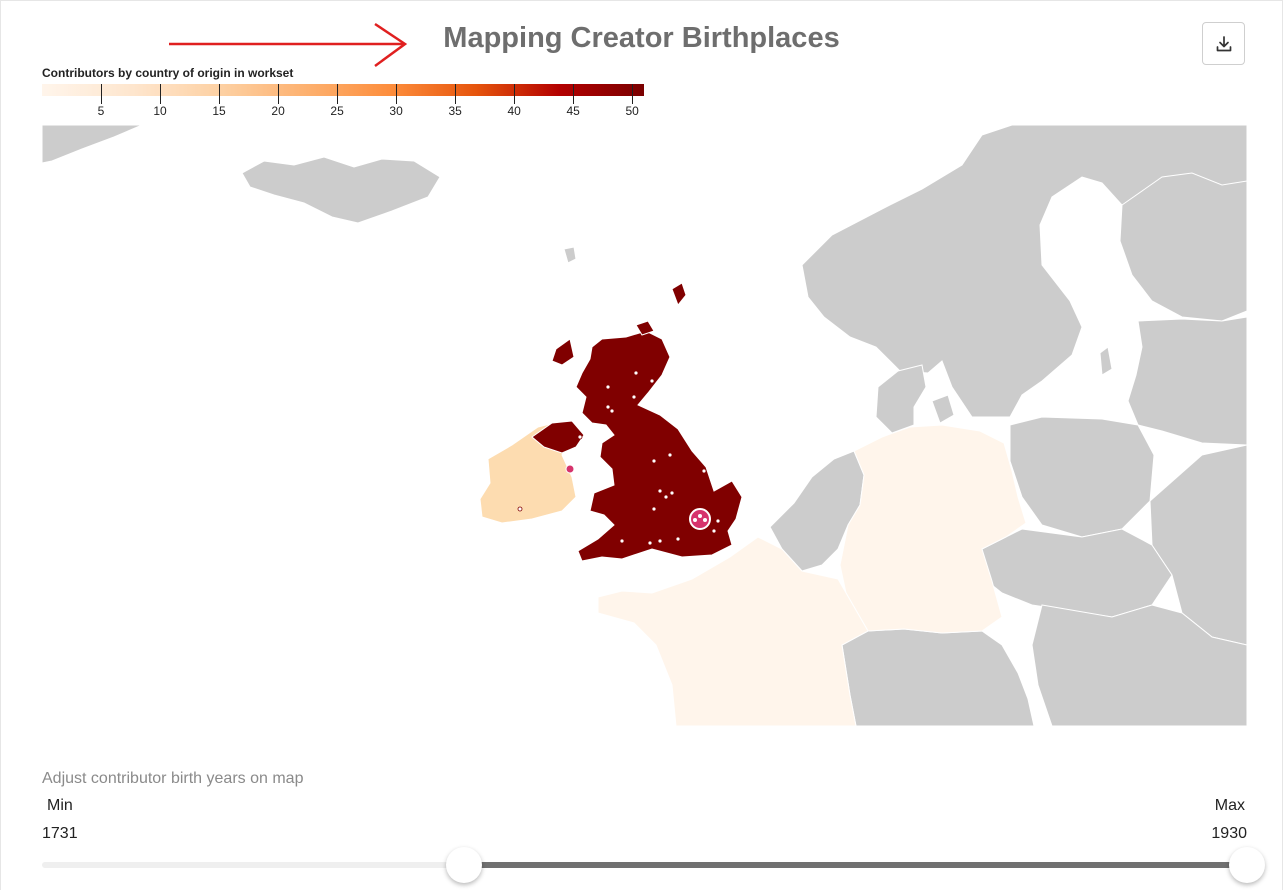 Image resolution: width=1283 pixels, height=891 pixels. What do you see at coordinates (160, 111) in the screenshot?
I see `legend-tick-label: 10` at bounding box center [160, 111].